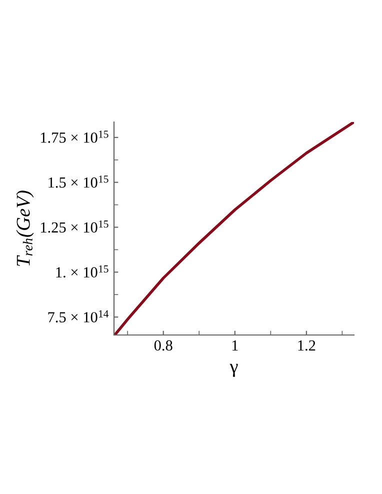 The height and width of the screenshot is (494, 382). What do you see at coordinates (25, 228) in the screenshot?
I see `y-axis-title: T$_{reh}$(GeV)` at bounding box center [25, 228].